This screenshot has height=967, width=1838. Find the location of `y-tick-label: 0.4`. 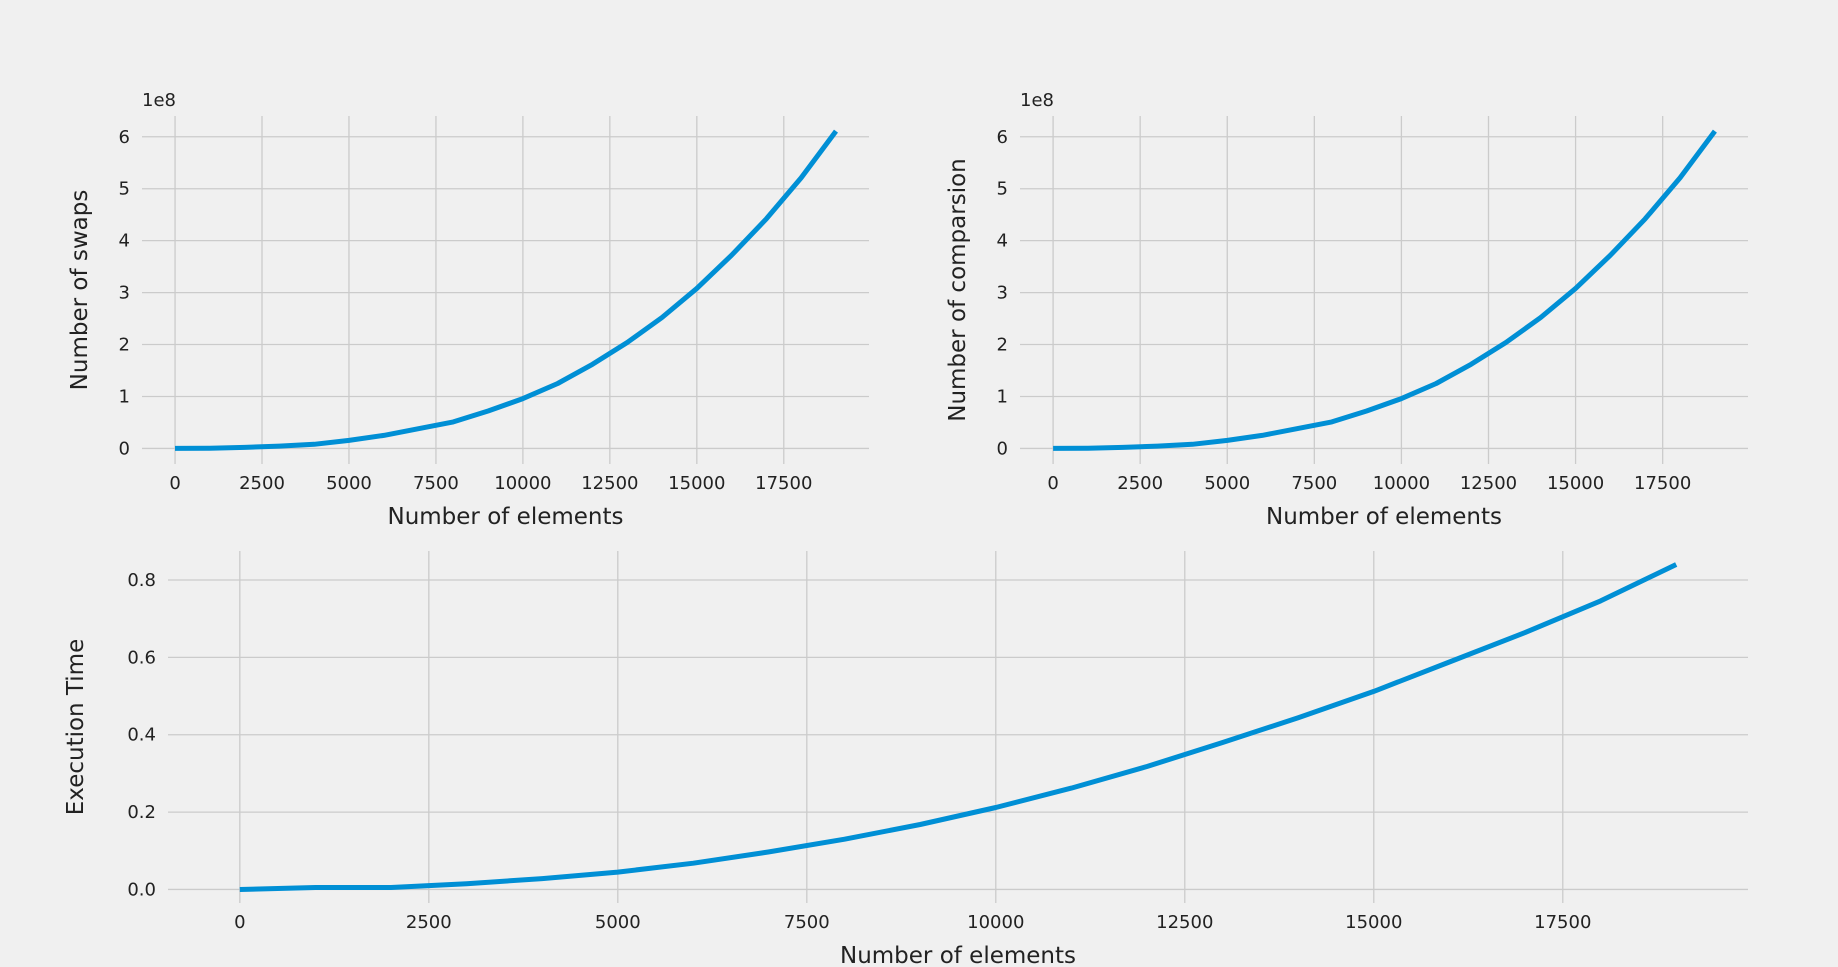

y-tick-label: 0.4 is located at coordinates (141, 735).